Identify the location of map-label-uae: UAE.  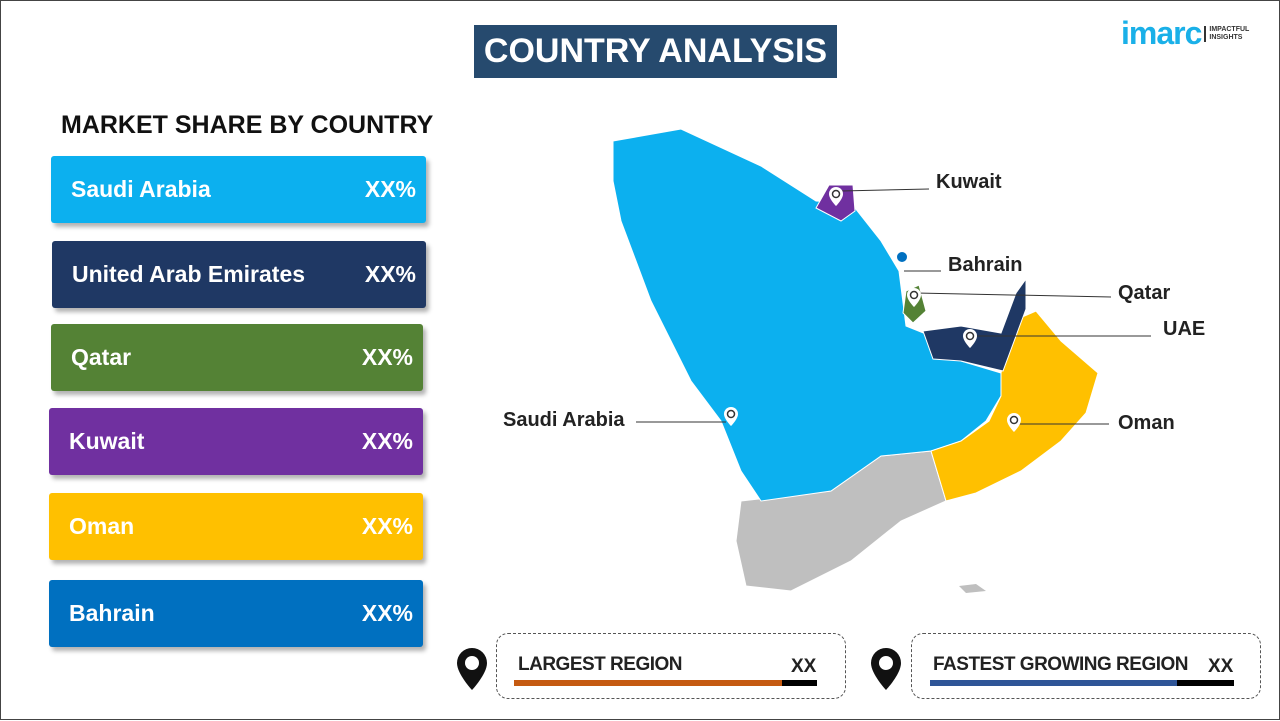
(1184, 329).